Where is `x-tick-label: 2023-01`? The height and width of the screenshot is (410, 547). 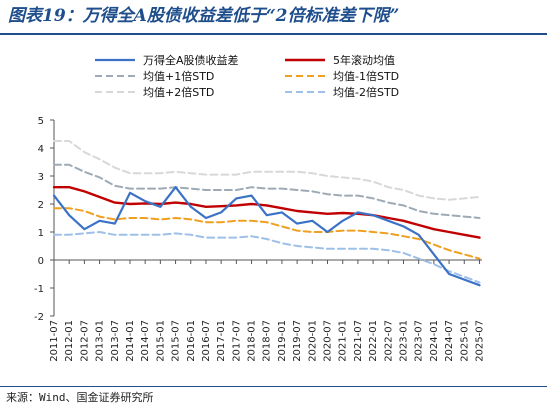
x-tick-label: 2023-01 is located at coordinates (403, 341).